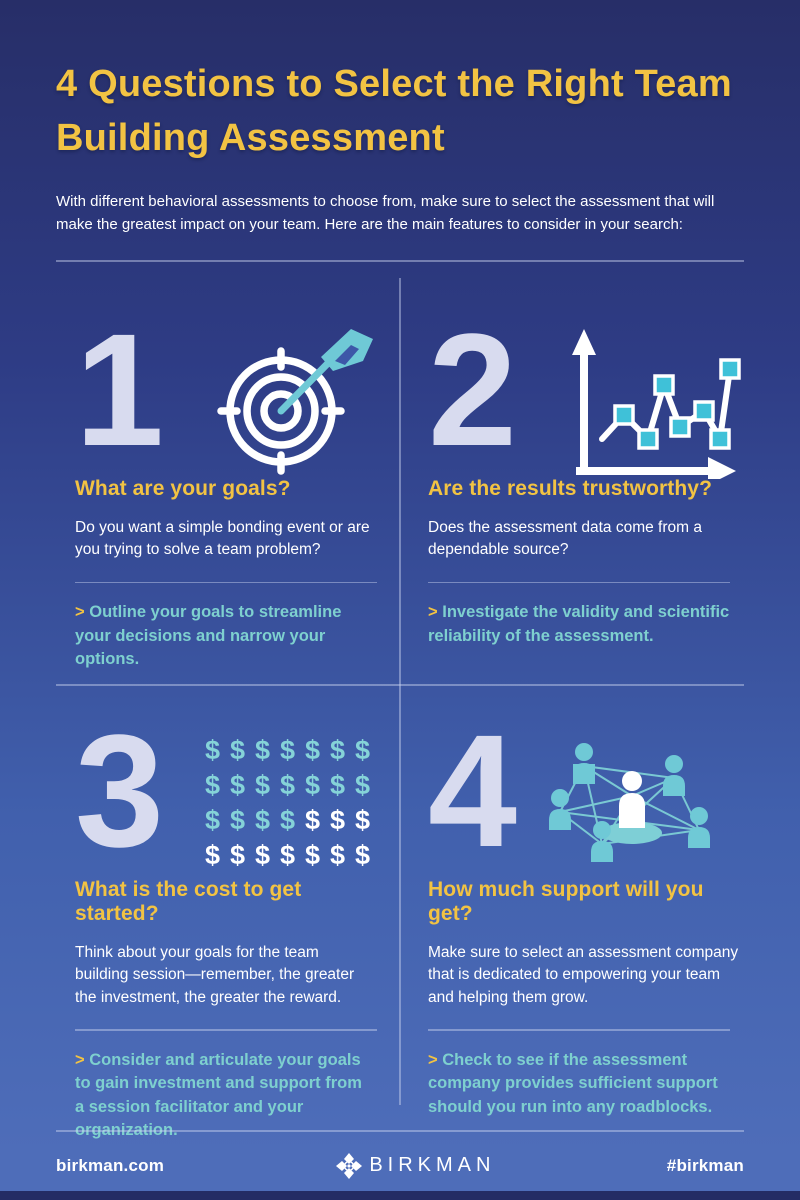 The image size is (800, 1200). What do you see at coordinates (400, 1131) in the screenshot?
I see `footer-divider` at bounding box center [400, 1131].